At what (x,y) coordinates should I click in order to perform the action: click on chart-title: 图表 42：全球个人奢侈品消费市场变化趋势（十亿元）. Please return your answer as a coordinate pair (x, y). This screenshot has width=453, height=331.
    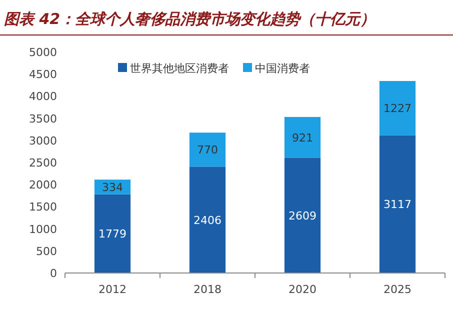
    Looking at the image, I should click on (190, 19).